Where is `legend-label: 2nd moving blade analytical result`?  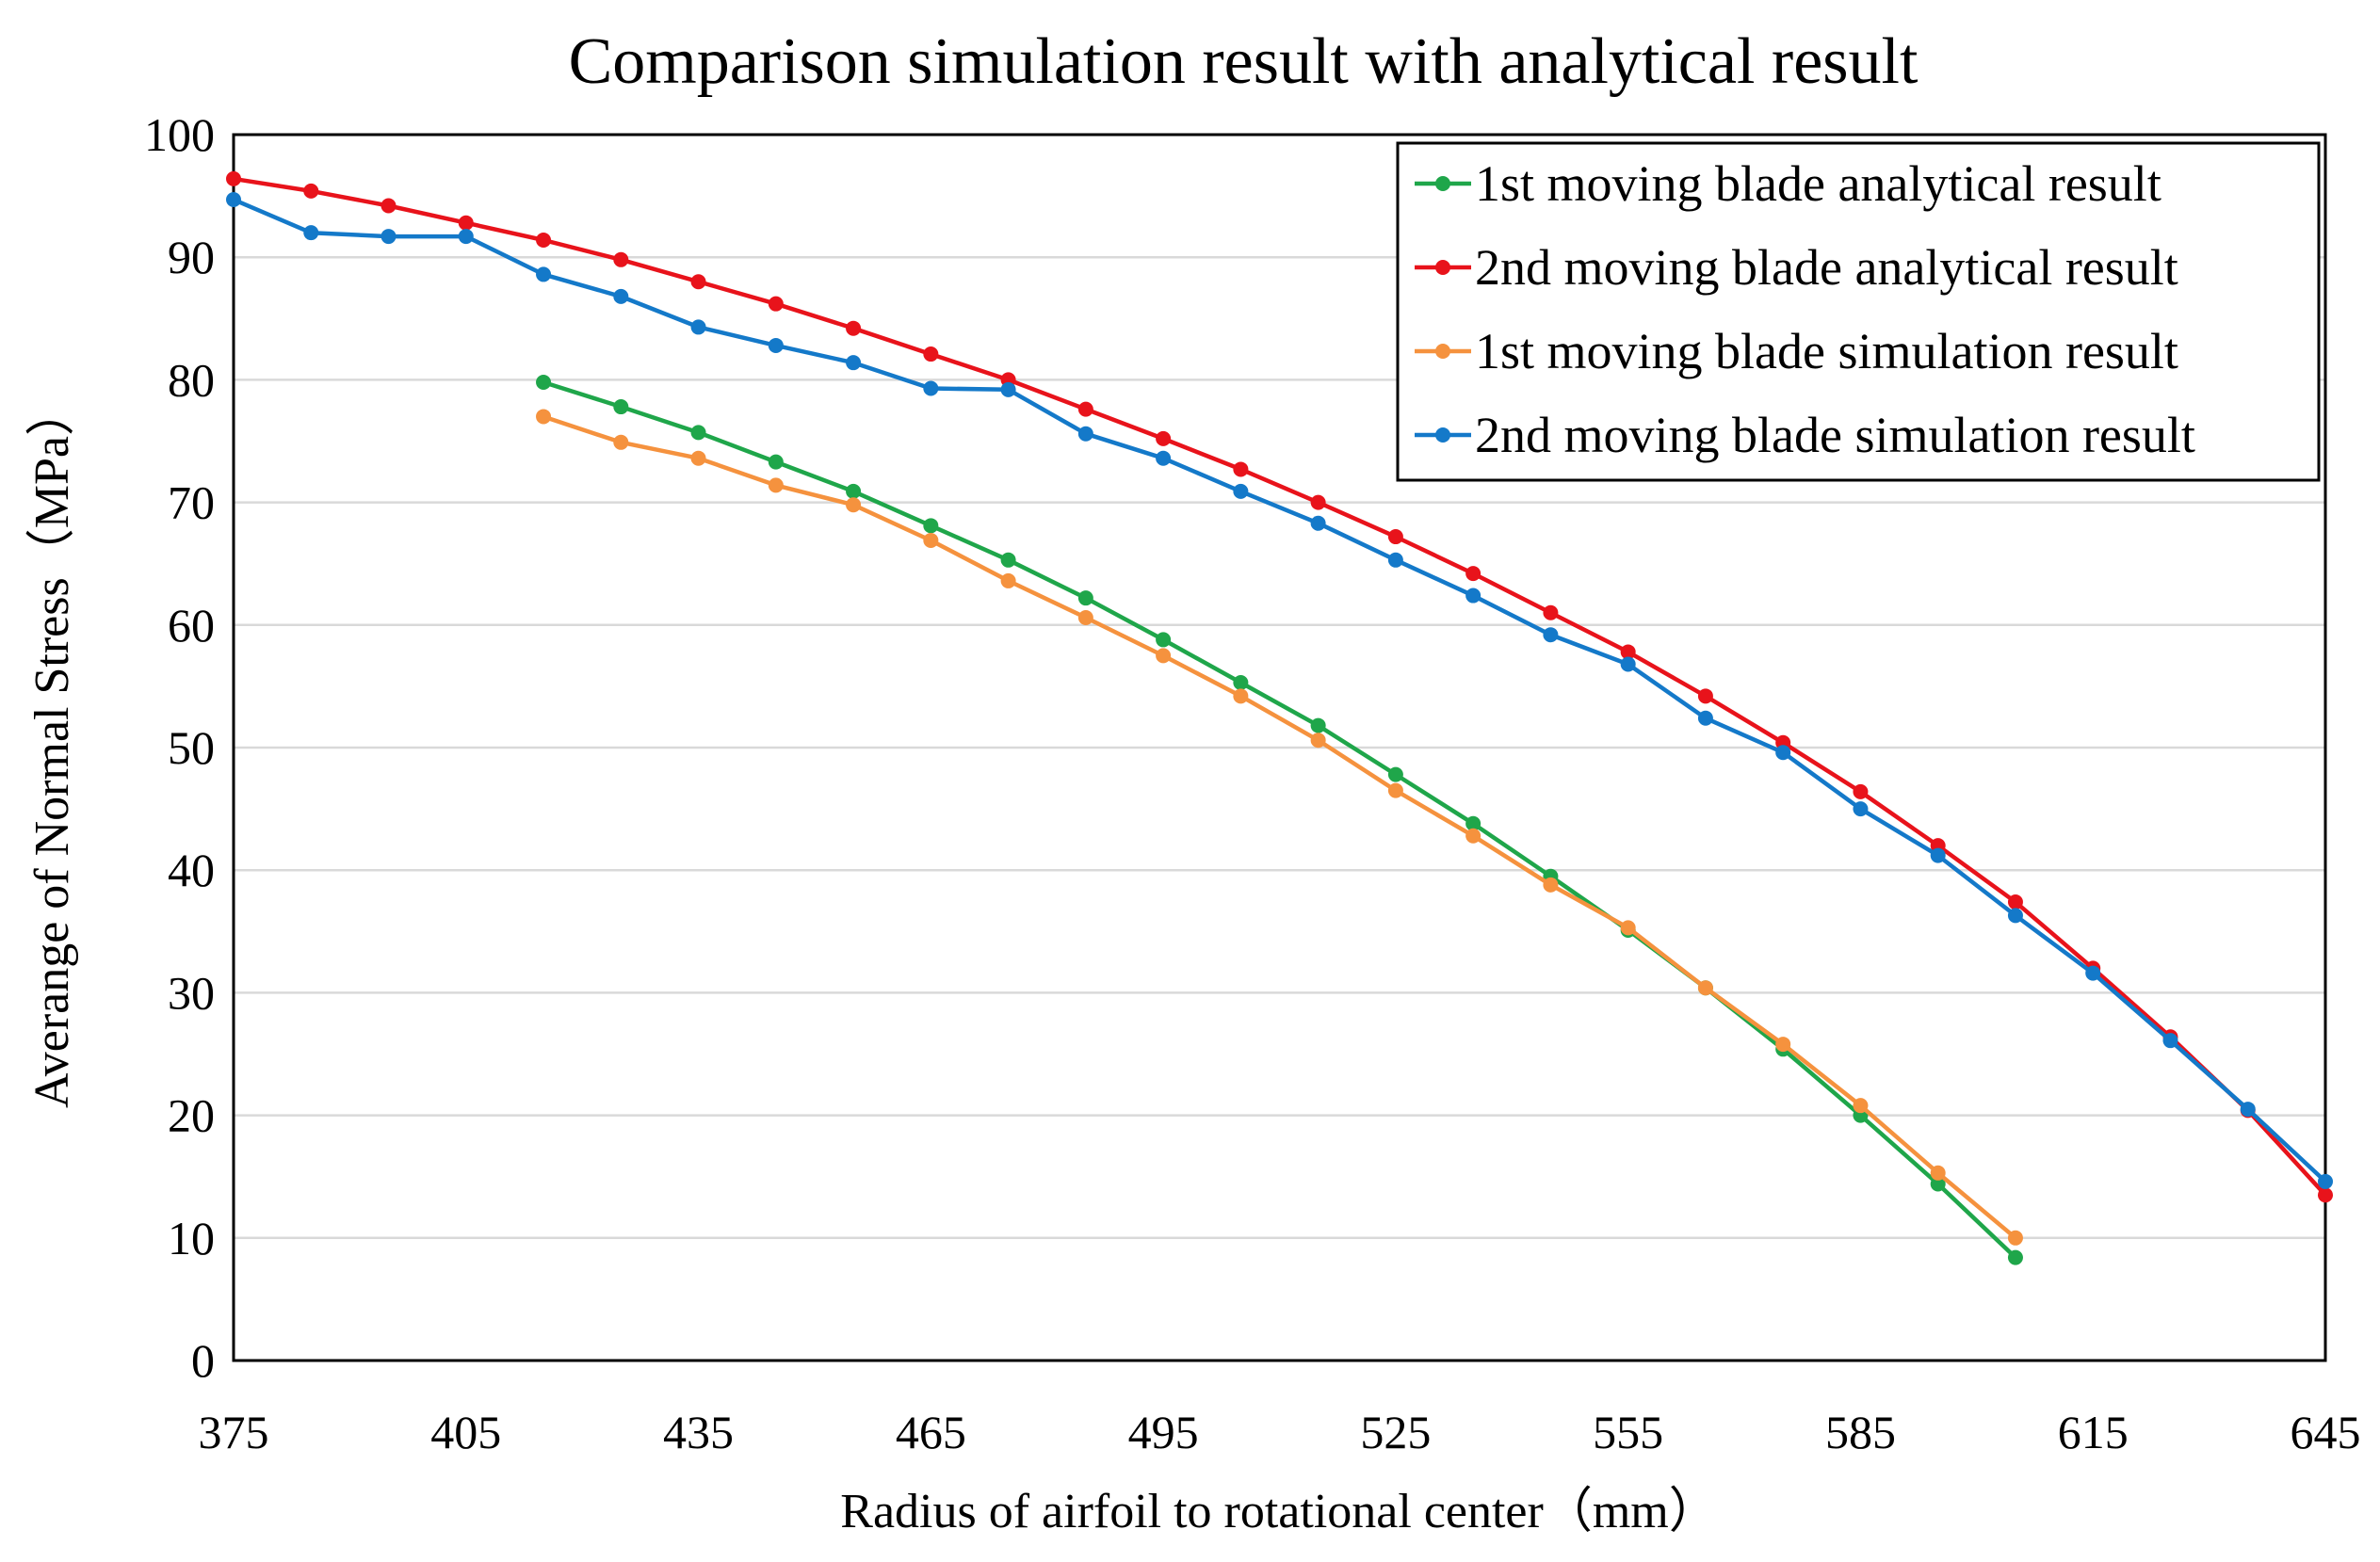 legend-label: 2nd moving blade analytical result is located at coordinates (1826, 268).